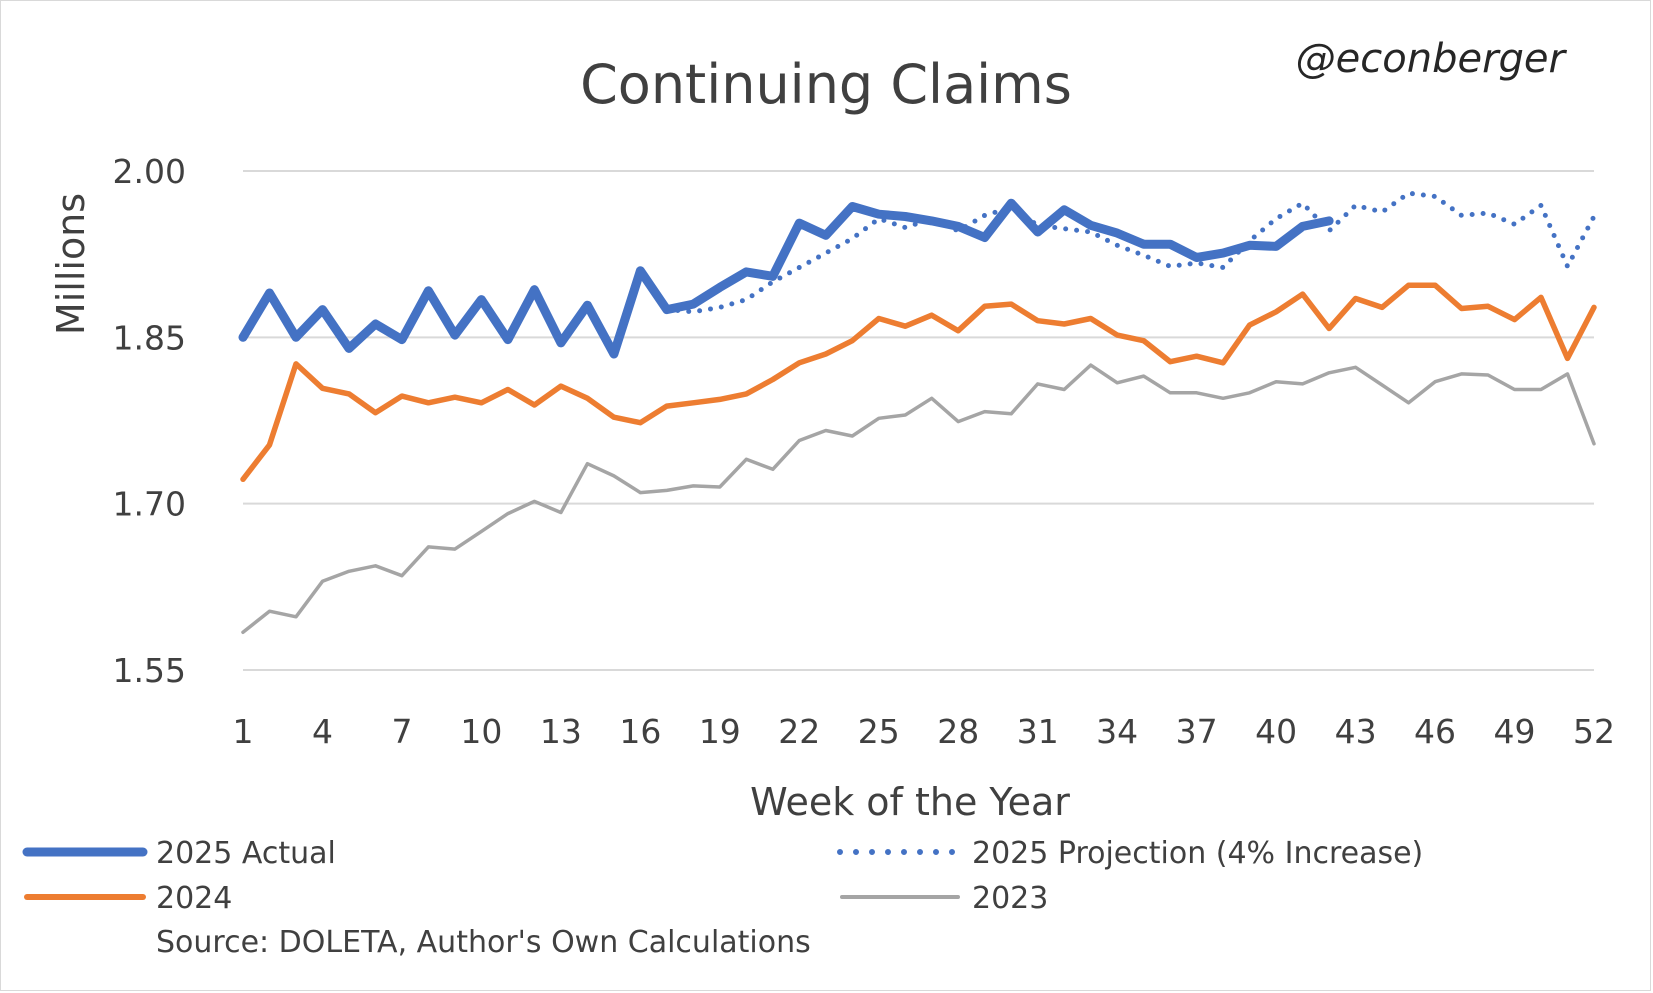  What do you see at coordinates (149, 670) in the screenshot?
I see `y-tick-label: 1.55` at bounding box center [149, 670].